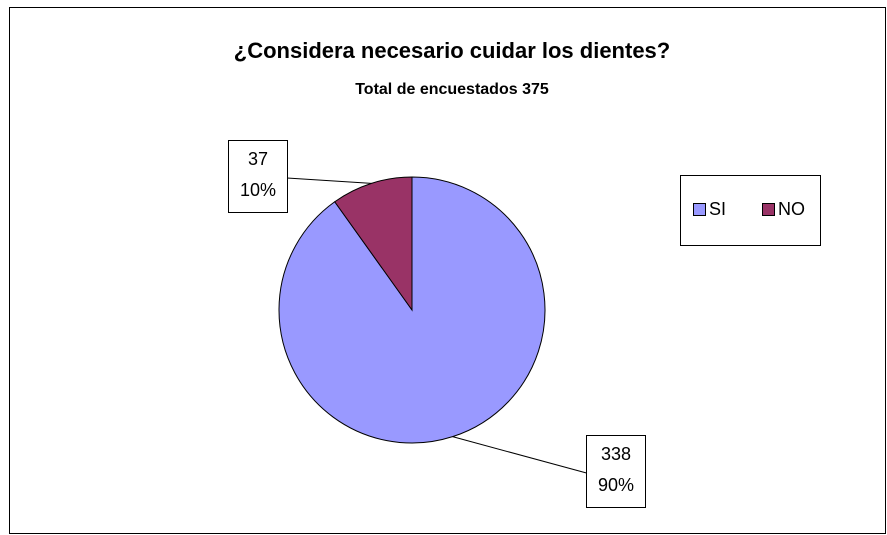 Image resolution: width=887 pixels, height=535 pixels. What do you see at coordinates (616, 485) in the screenshot?
I see `data-label-percent: 90%` at bounding box center [616, 485].